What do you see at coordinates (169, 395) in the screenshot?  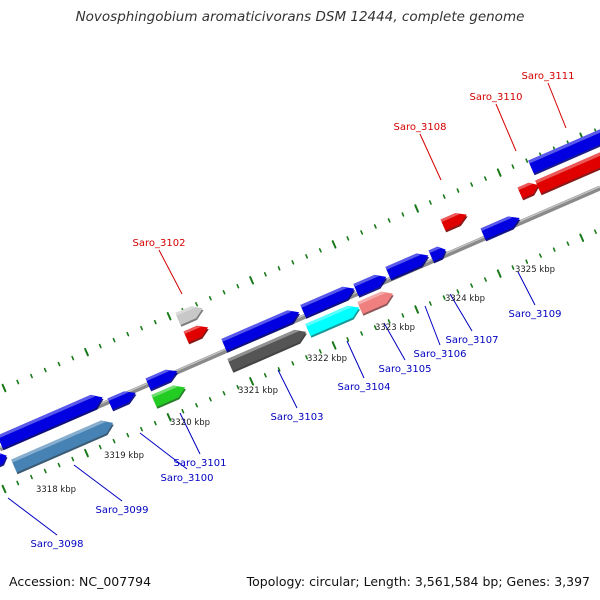 I see `gene-arrow-g3101b` at bounding box center [169, 395].